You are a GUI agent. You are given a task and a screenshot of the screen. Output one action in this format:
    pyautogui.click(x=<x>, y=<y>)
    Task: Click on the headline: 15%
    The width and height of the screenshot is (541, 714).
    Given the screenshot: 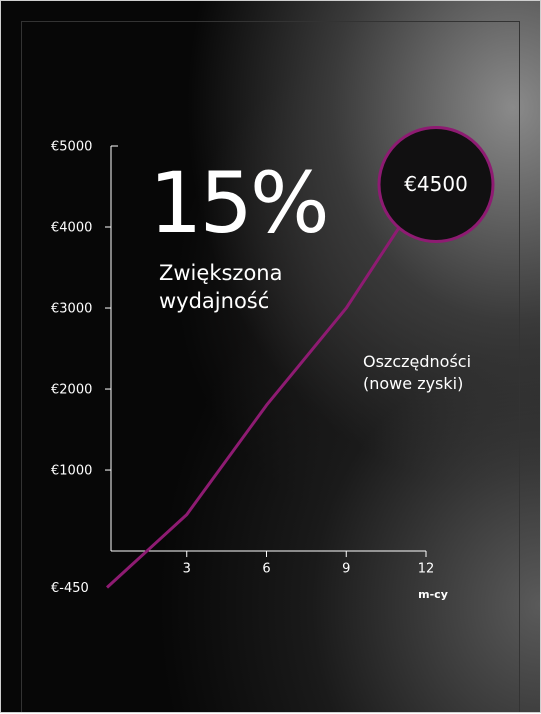 What is the action you would take?
    pyautogui.click(x=239, y=203)
    